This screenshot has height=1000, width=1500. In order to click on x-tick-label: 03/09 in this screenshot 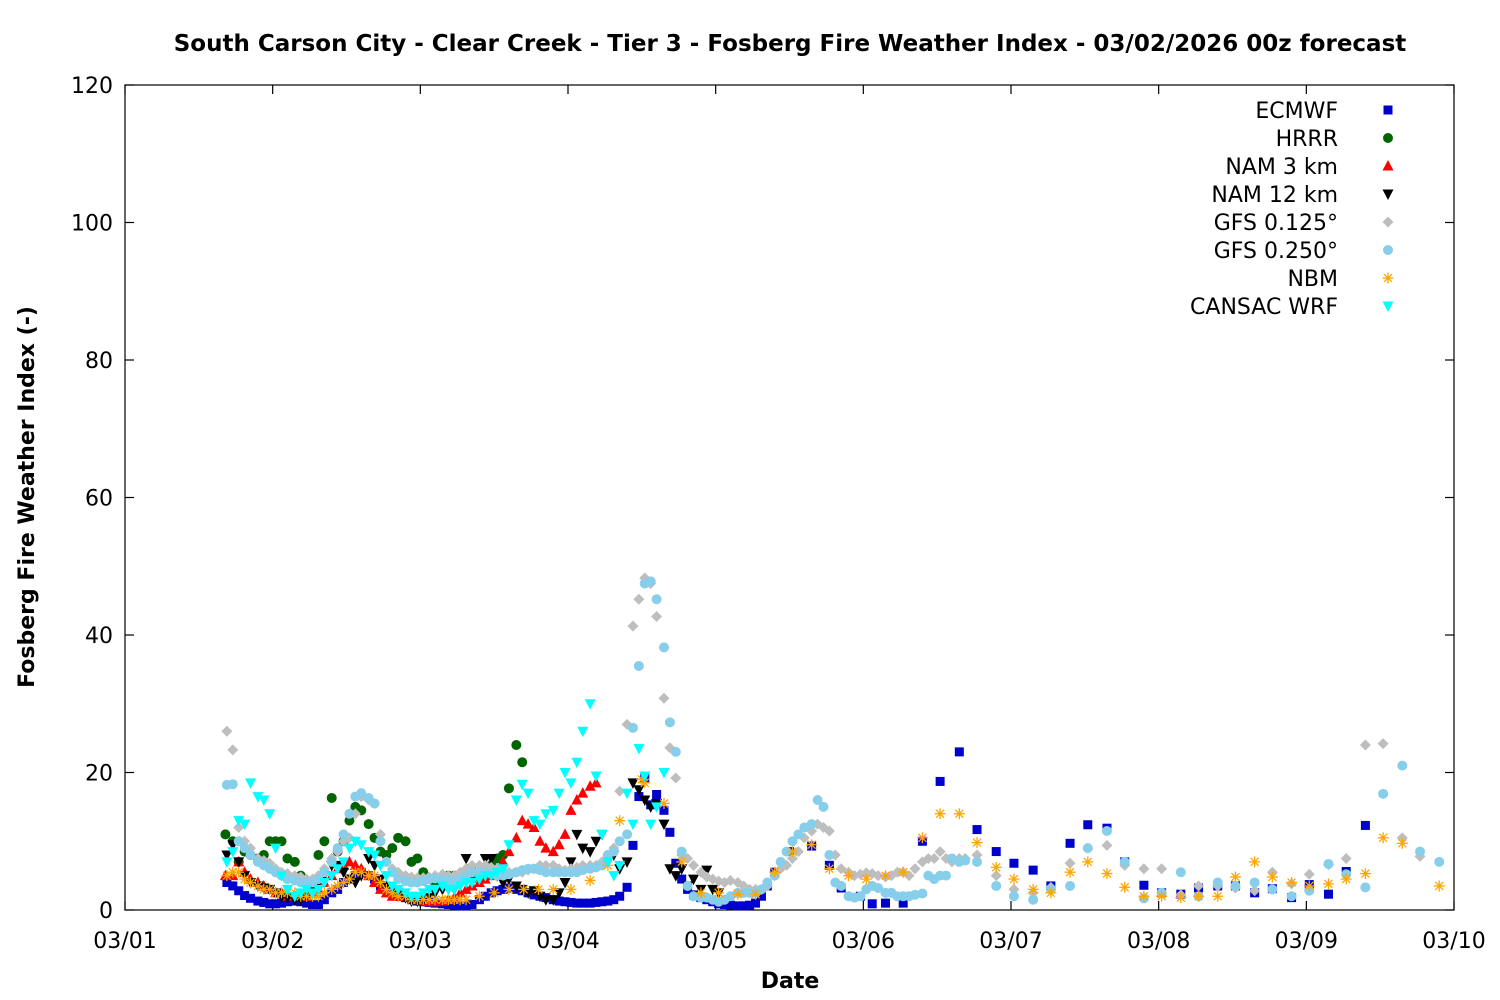, I will do `click(1306, 941)`.